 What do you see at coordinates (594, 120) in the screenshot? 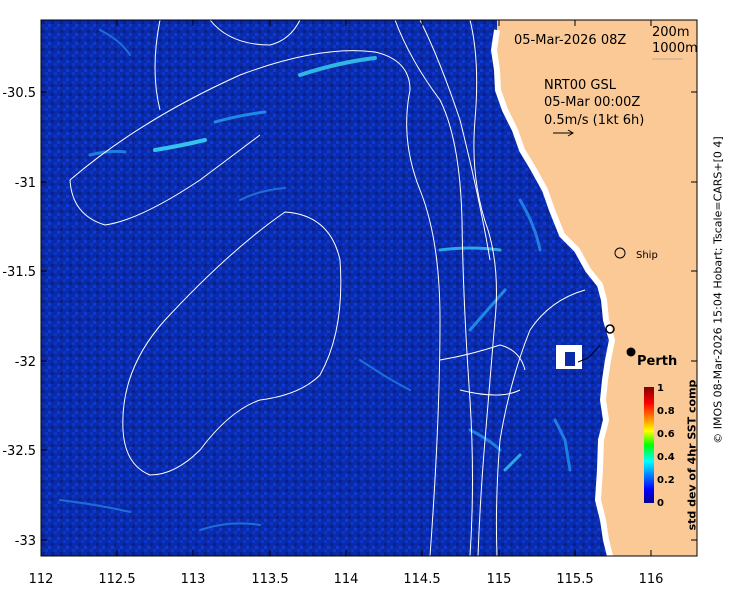
I see `current-scale: 0.5m/s (1kt 6h)` at bounding box center [594, 120].